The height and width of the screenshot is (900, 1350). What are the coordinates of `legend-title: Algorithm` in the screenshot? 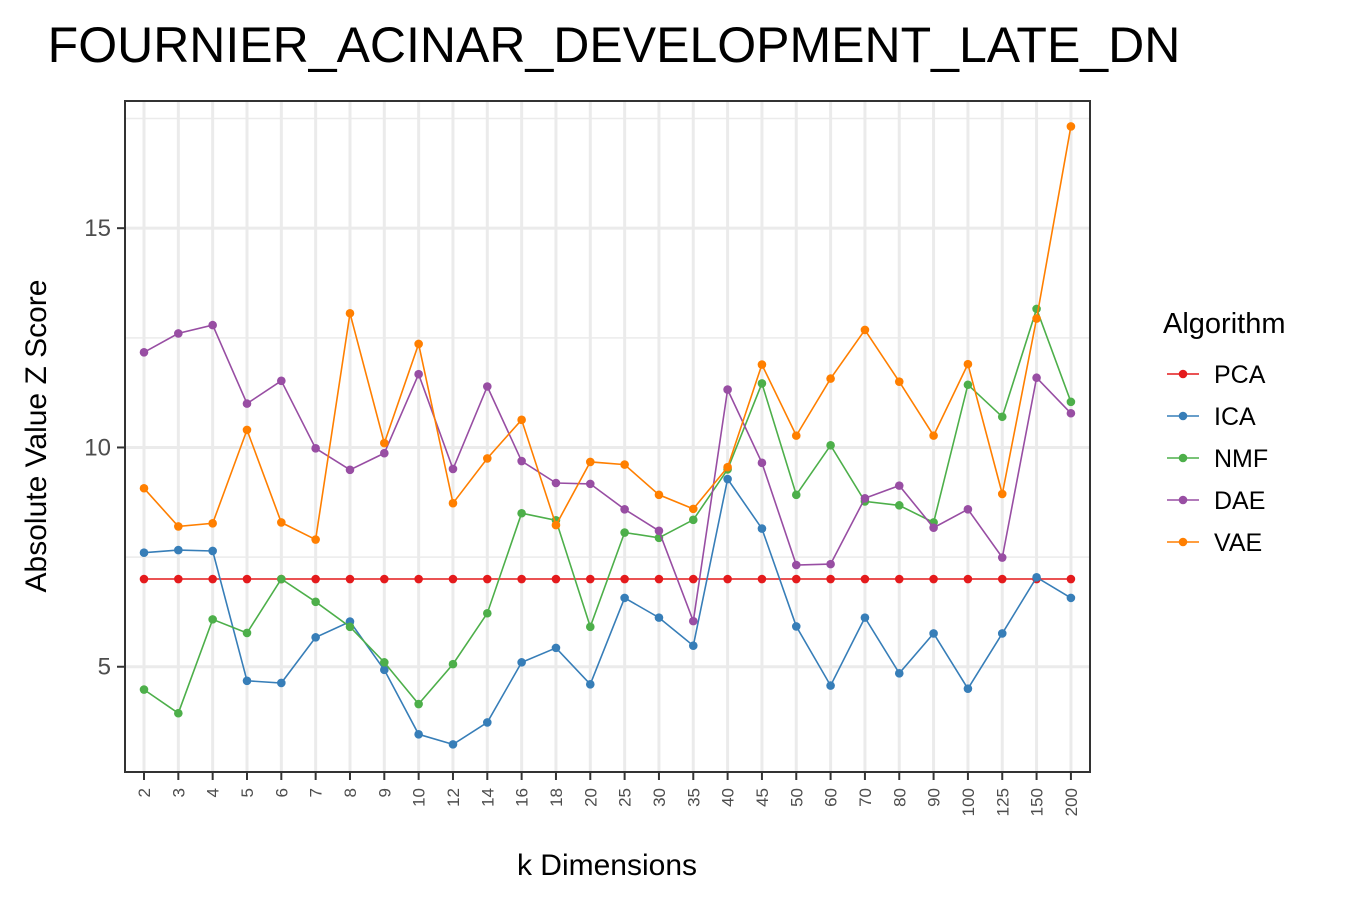 It's located at (1224, 324).